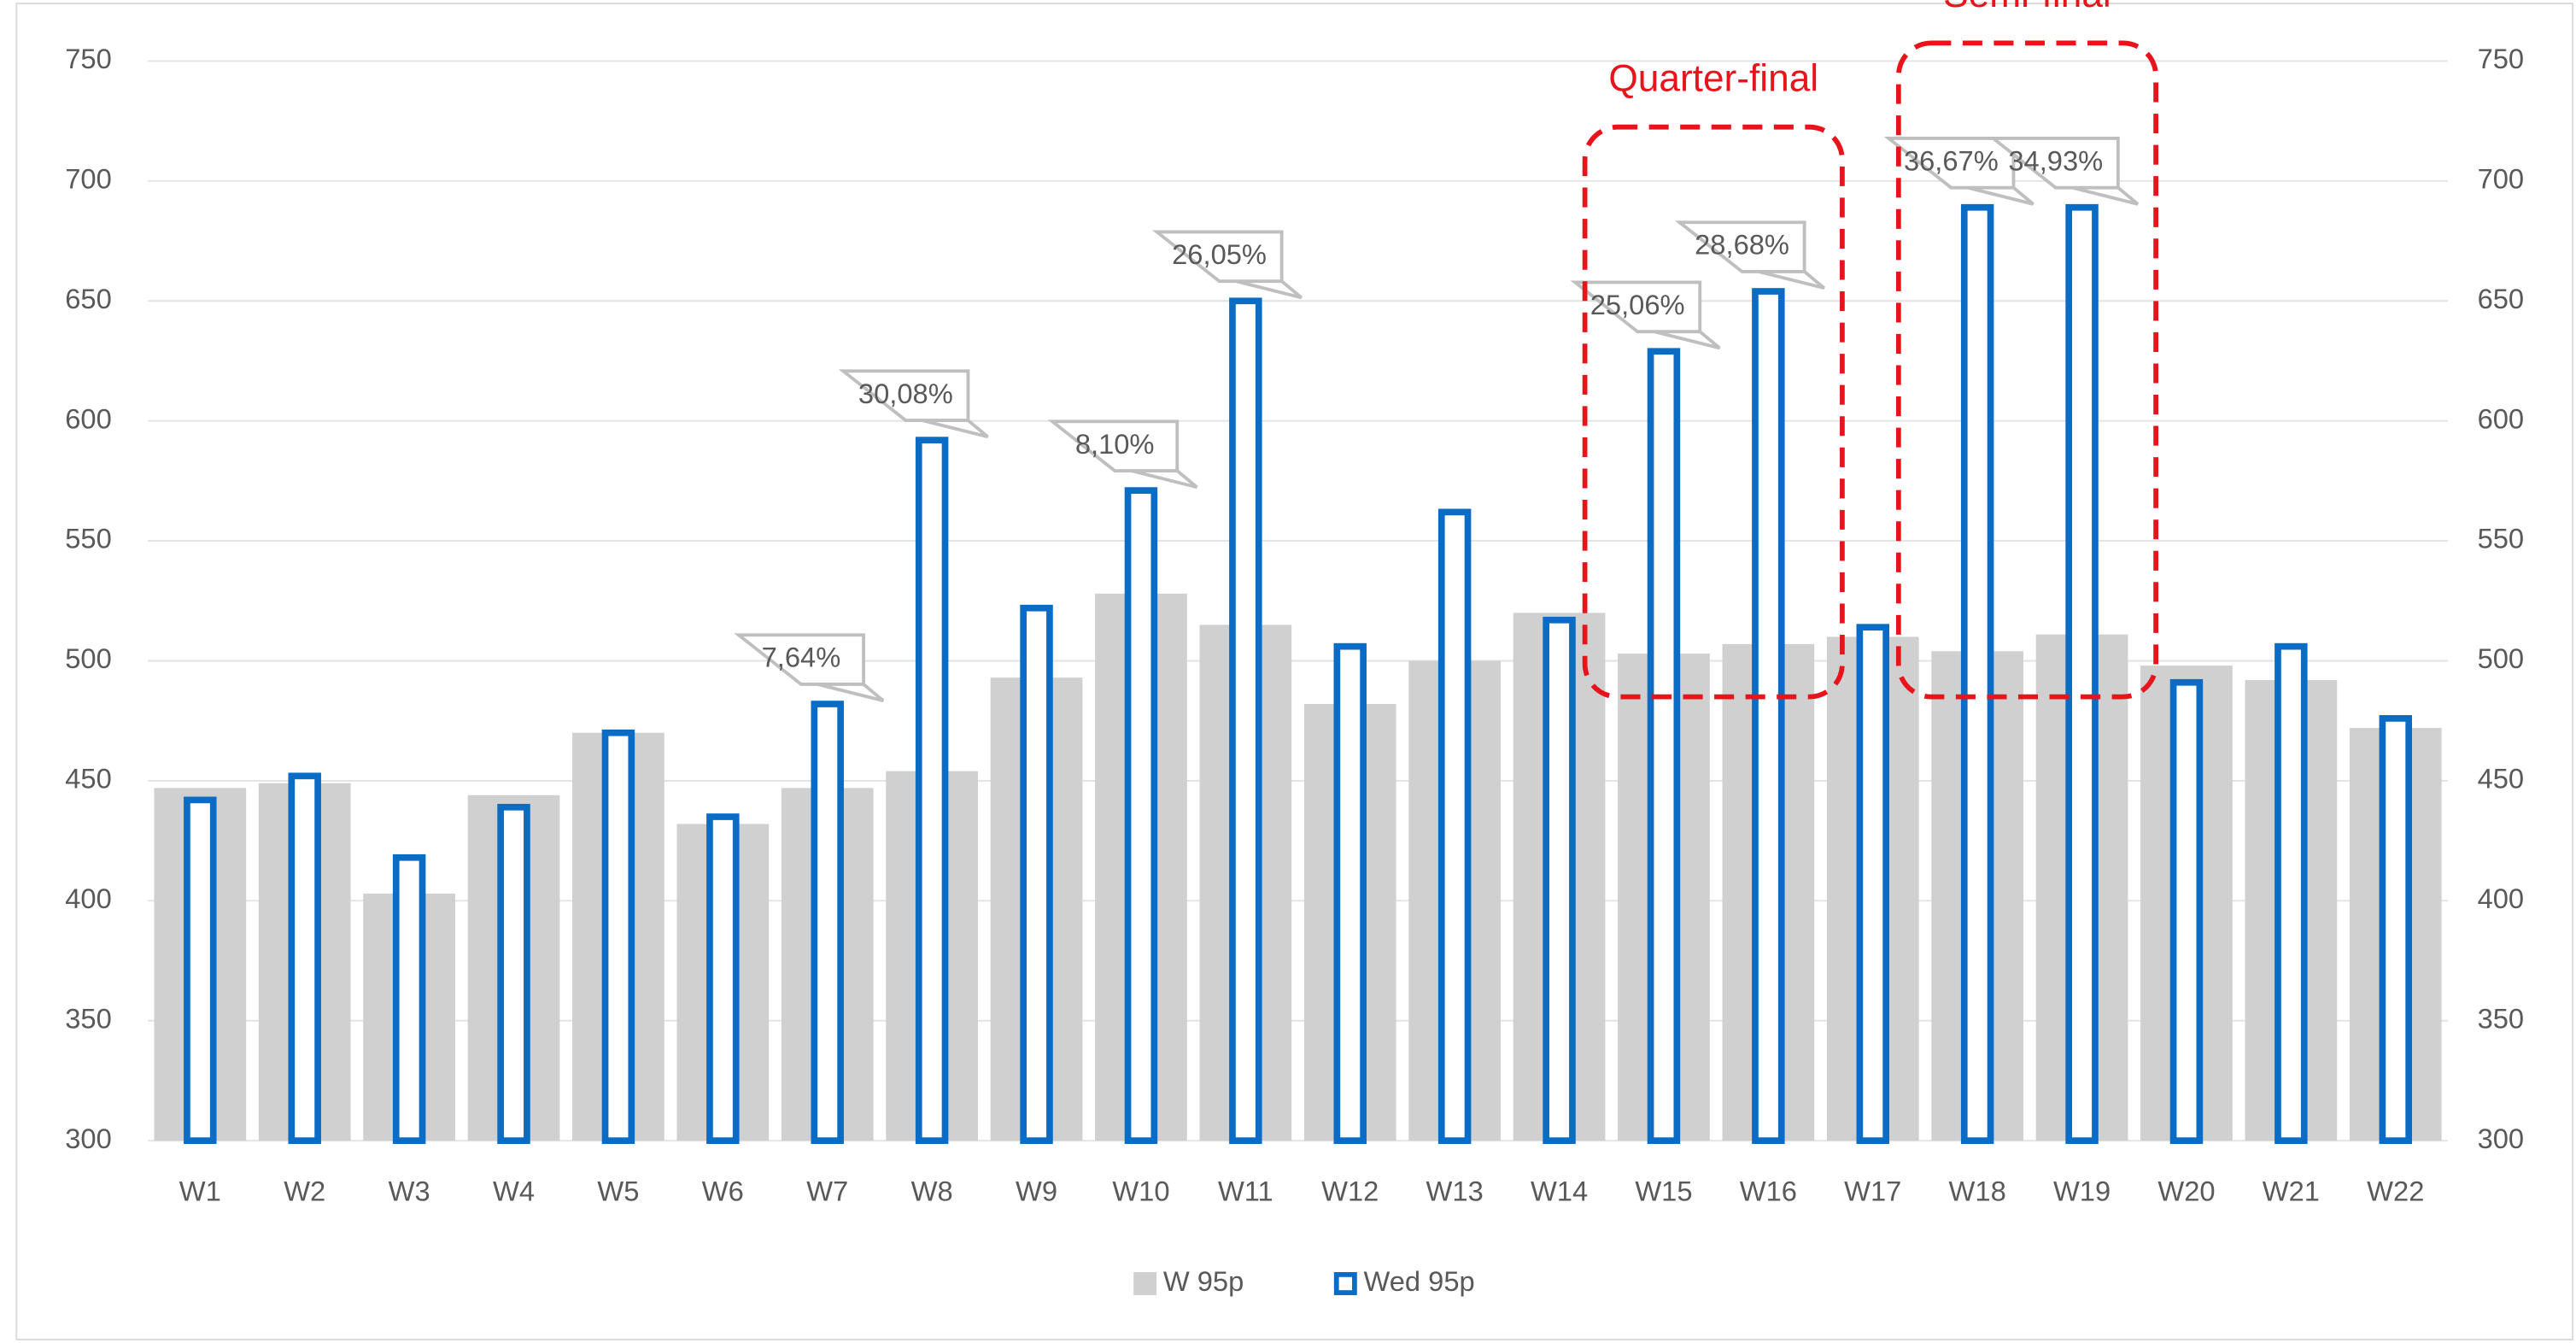 The width and height of the screenshot is (2576, 1343). Describe the element at coordinates (2082, 1190) in the screenshot. I see `x-tick-label: W19` at that location.